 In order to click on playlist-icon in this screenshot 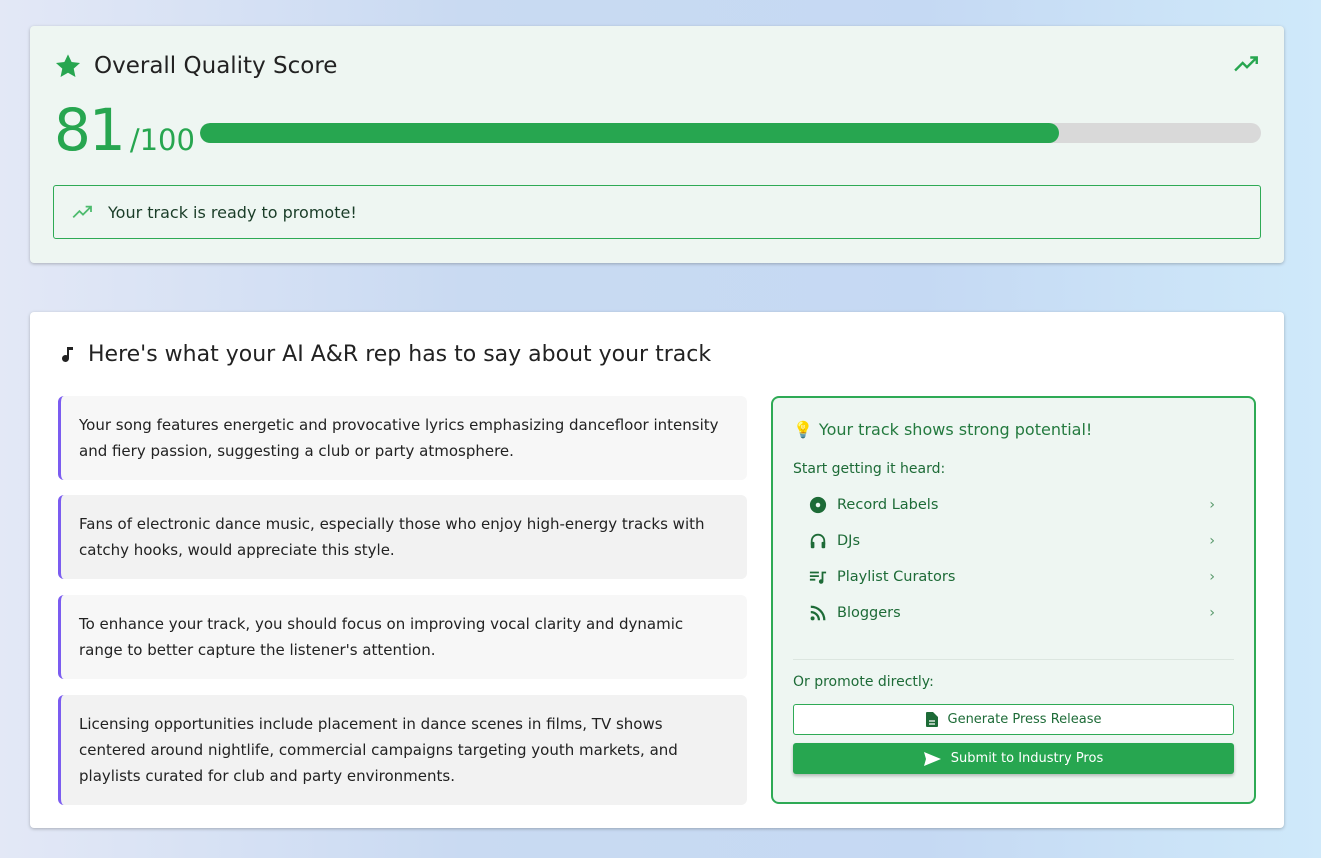, I will do `click(818, 577)`.